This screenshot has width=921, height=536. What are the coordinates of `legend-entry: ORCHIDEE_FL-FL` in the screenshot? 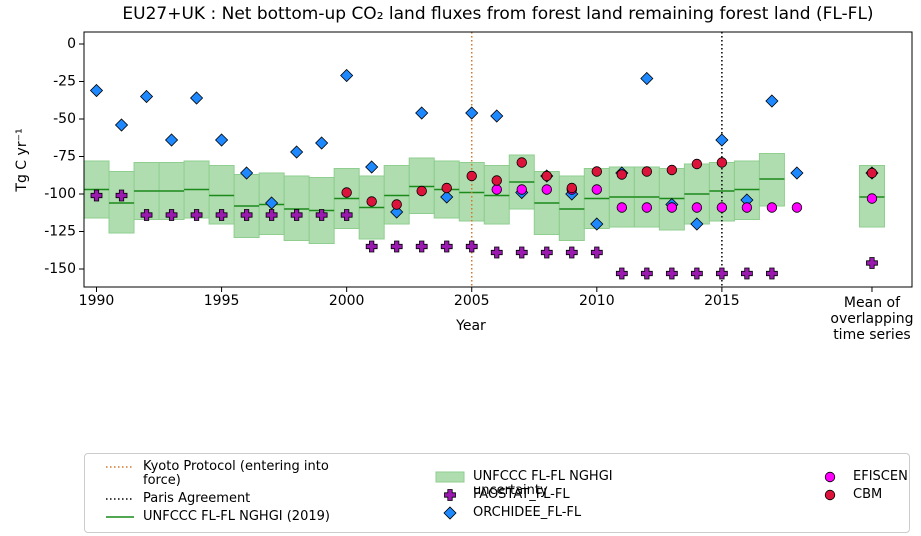 It's located at (508, 513).